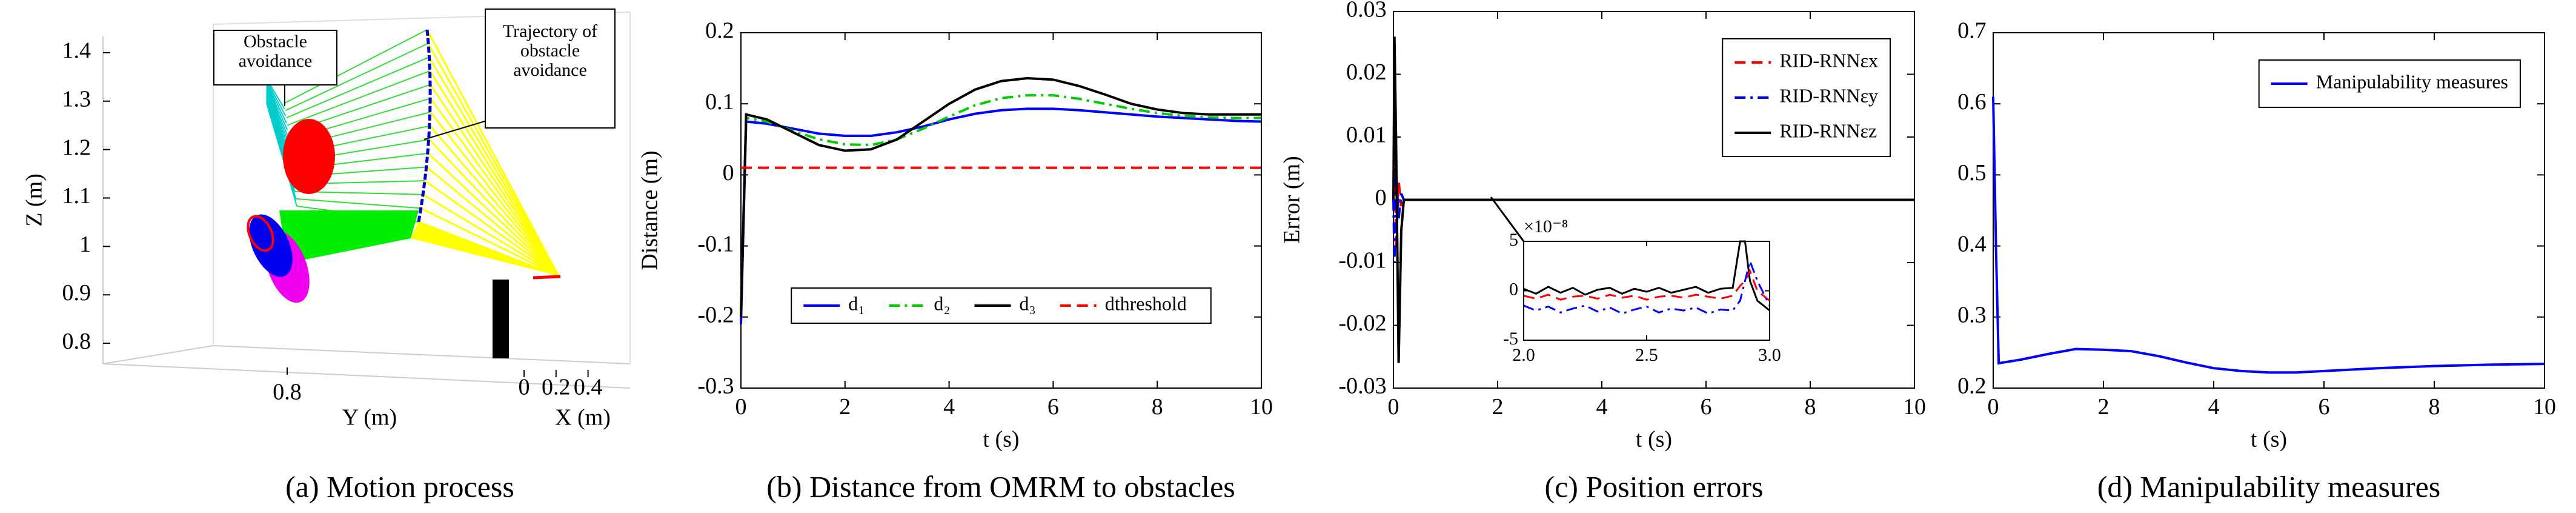 This screenshot has height=513, width=2576. Describe the element at coordinates (1647, 355) in the screenshot. I see `x-tick-label: 2.5` at that location.